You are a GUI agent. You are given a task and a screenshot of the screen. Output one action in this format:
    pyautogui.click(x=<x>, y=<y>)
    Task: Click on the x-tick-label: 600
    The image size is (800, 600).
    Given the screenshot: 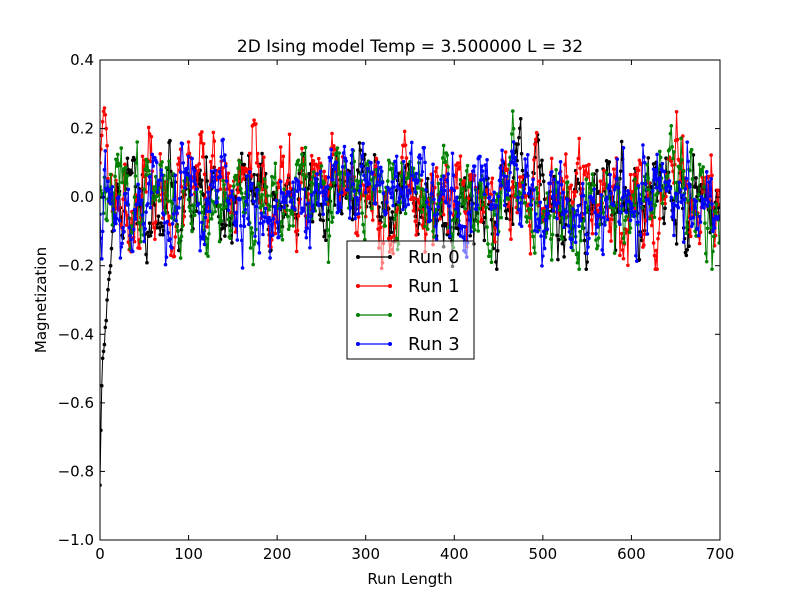 What is the action you would take?
    pyautogui.click(x=631, y=554)
    